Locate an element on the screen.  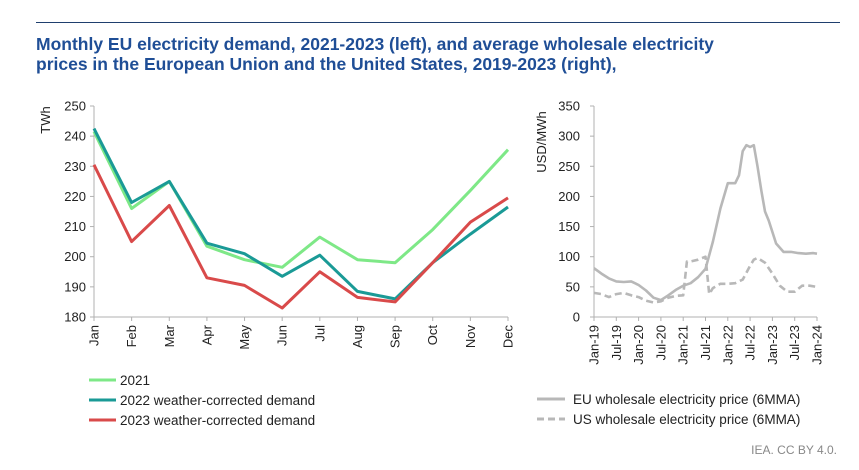
left-x-tick-label: Feb is located at coordinates (131, 336).